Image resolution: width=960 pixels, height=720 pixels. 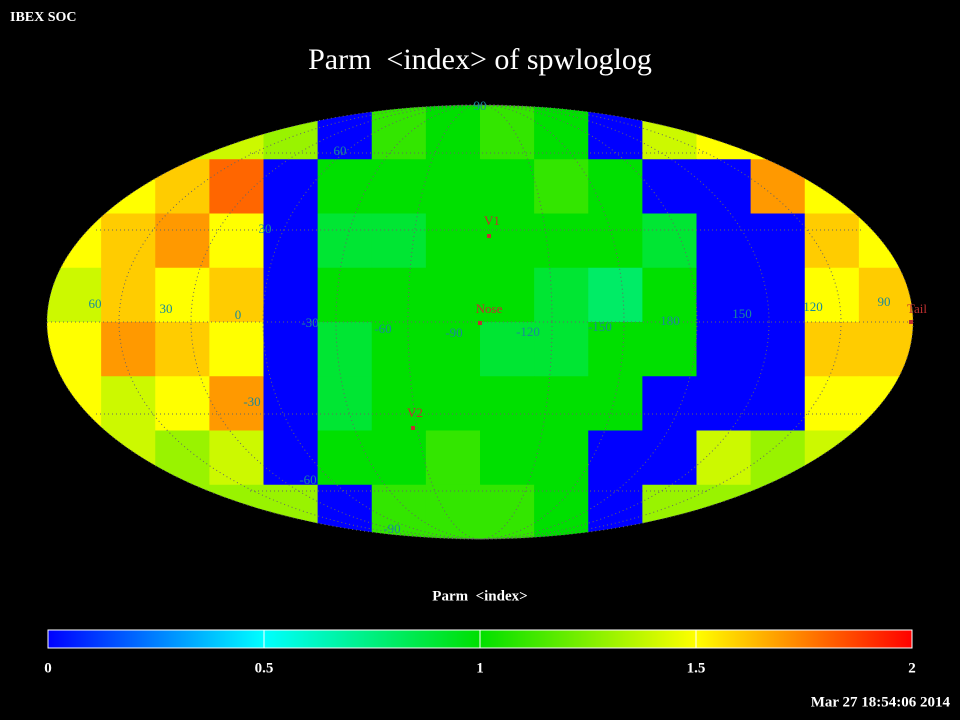 What do you see at coordinates (917, 308) in the screenshot?
I see `marker-label: Tail` at bounding box center [917, 308].